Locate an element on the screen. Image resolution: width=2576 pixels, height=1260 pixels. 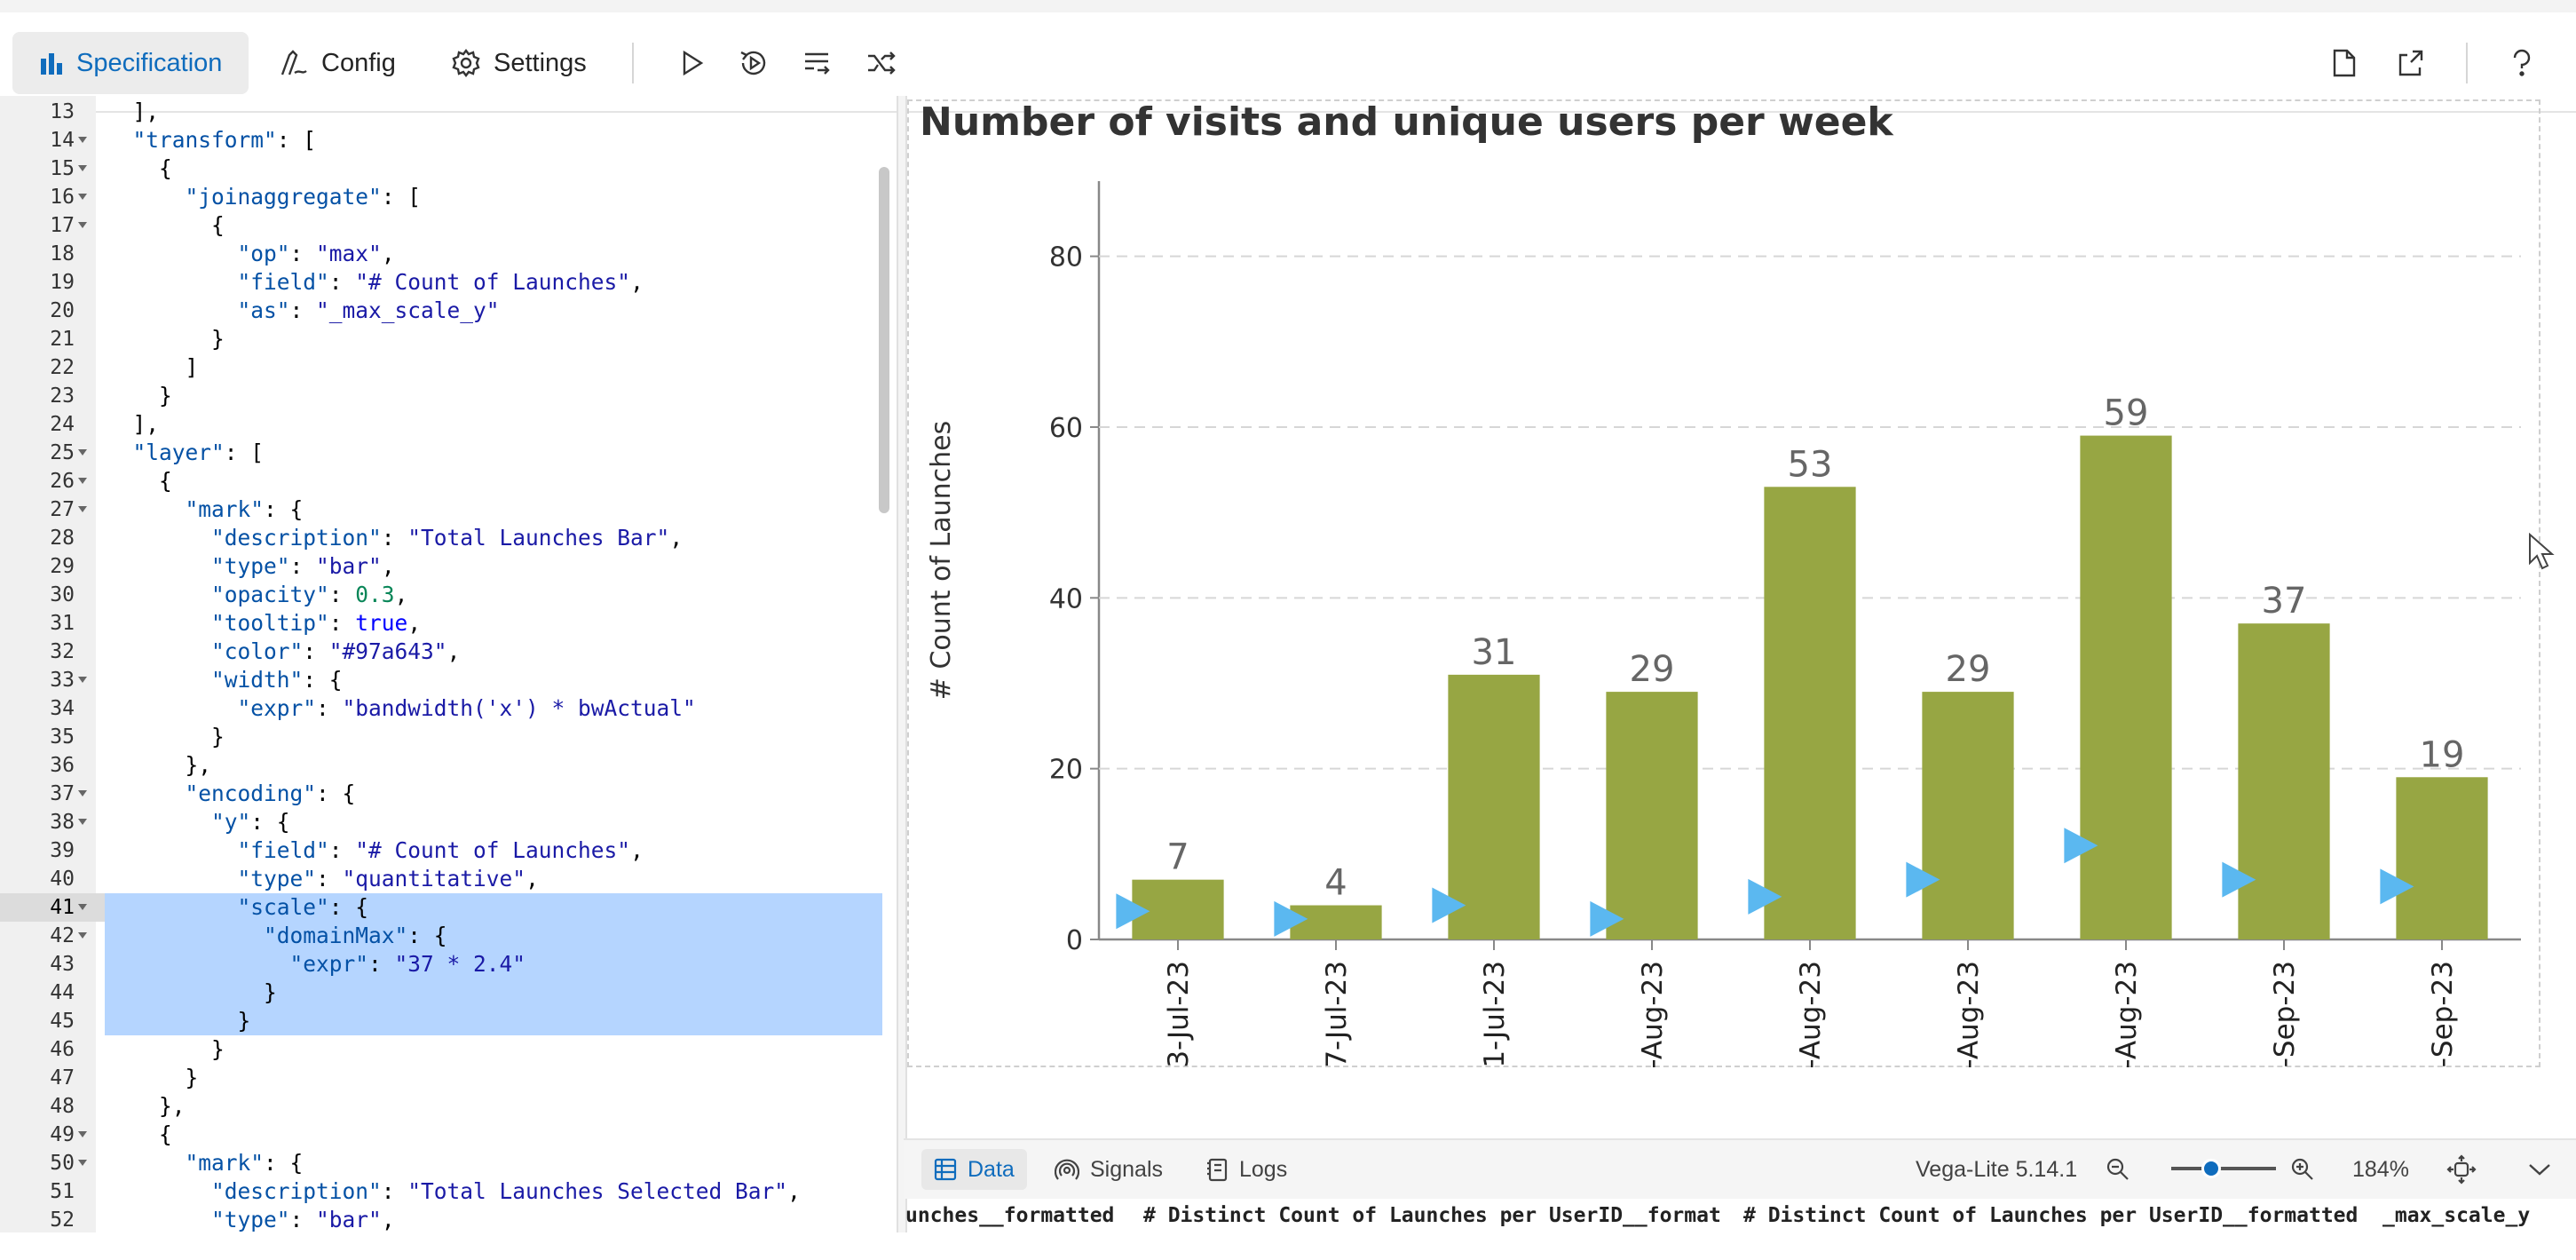
code-line: 33 "width": { is located at coordinates (448, 680).